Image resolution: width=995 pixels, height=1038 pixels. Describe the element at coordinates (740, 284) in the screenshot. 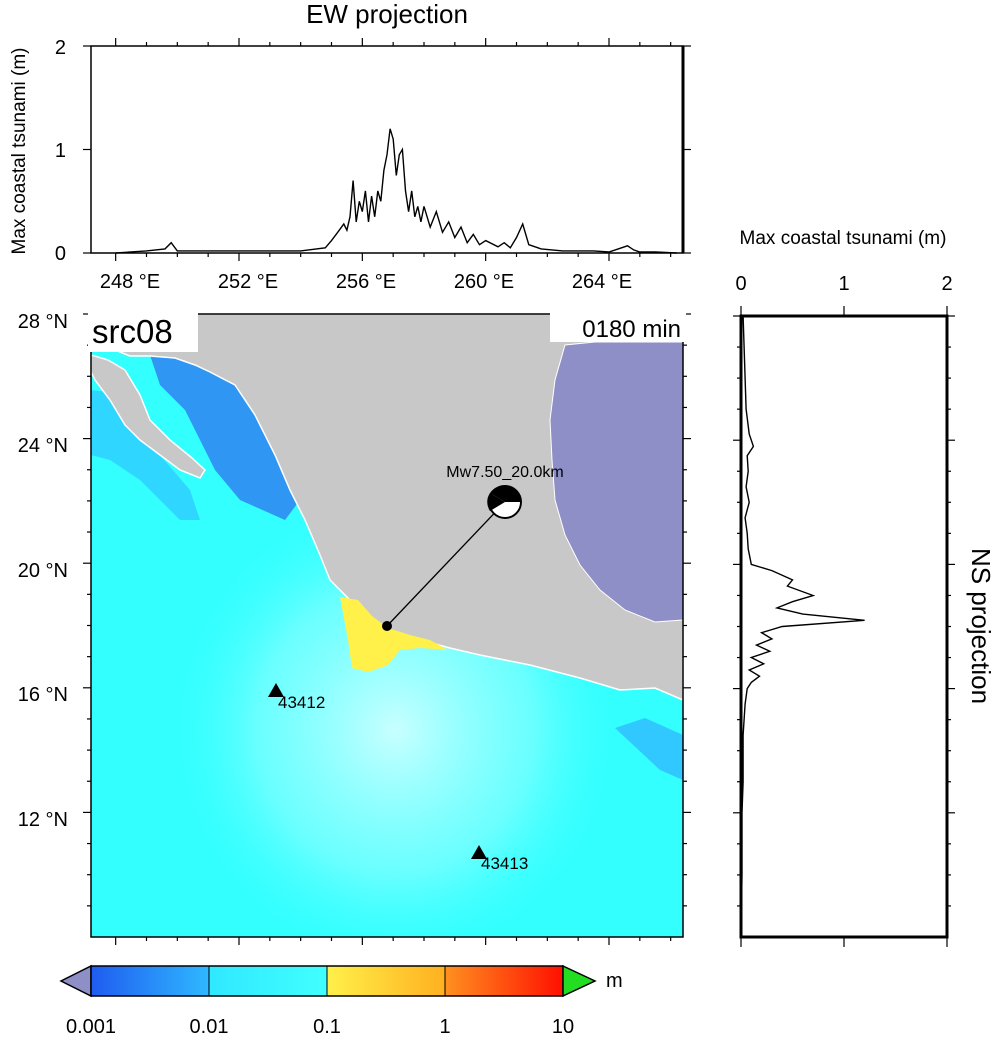

I see `ns-xtick-0: 0` at that location.